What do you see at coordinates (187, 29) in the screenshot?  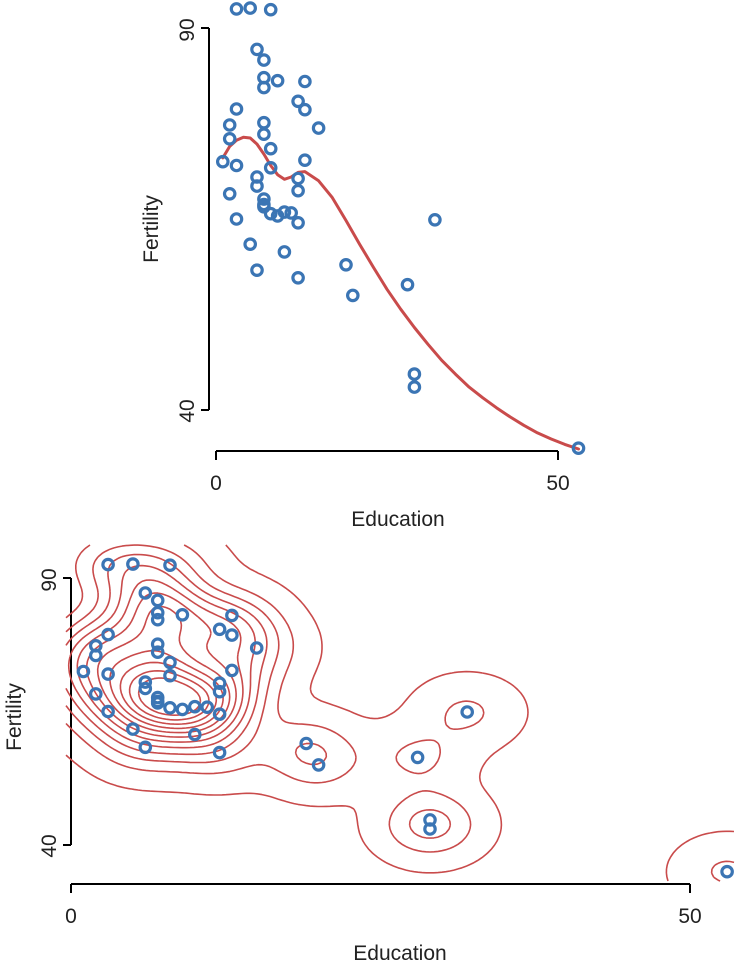 I see `top-y-tick-label-90: 90` at bounding box center [187, 29].